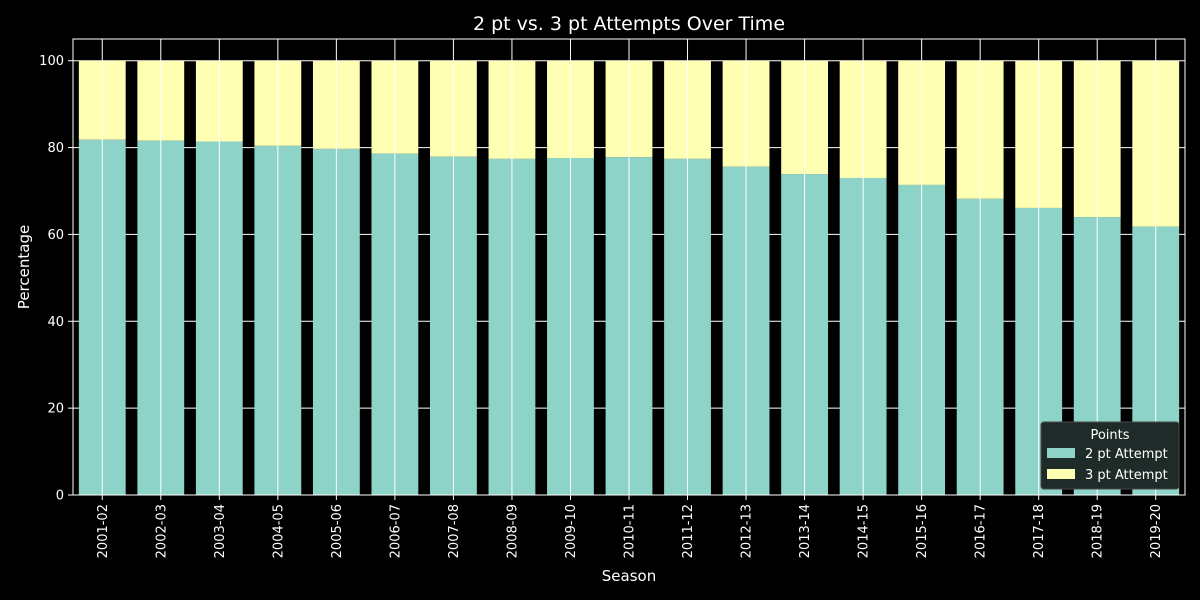 This screenshot has height=600, width=1200. What do you see at coordinates (922, 531) in the screenshot?
I see `x-tick-label: 2015-16` at bounding box center [922, 531].